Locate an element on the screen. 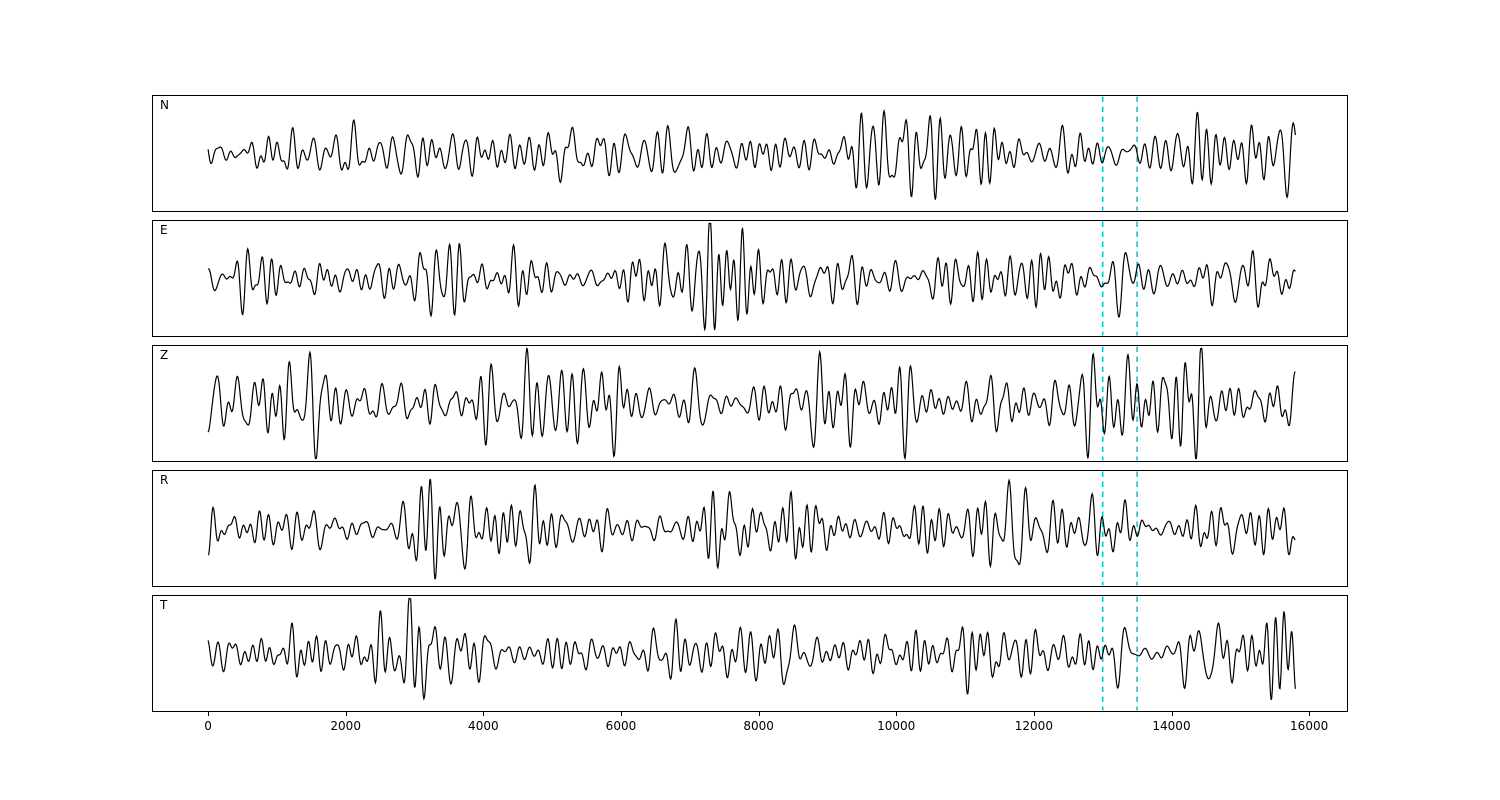 The height and width of the screenshot is (800, 1500). trace-panel-z: Z is located at coordinates (750, 403).